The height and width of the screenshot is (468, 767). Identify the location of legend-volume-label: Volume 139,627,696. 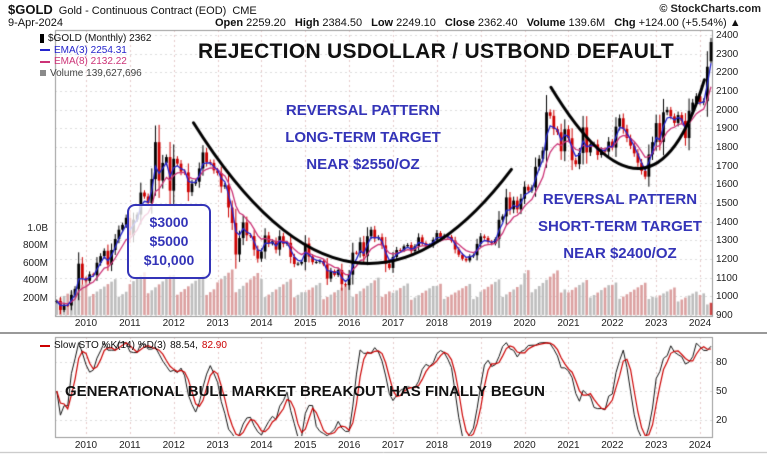
(96, 73).